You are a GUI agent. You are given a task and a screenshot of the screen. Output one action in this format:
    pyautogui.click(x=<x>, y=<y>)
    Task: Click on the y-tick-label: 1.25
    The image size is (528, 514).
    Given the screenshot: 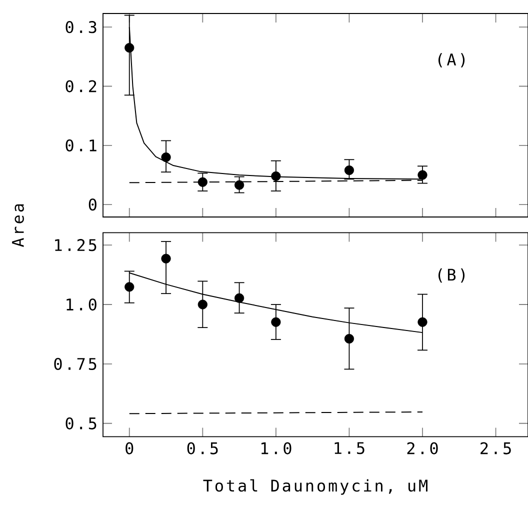 What is the action you would take?
    pyautogui.click(x=75, y=245)
    